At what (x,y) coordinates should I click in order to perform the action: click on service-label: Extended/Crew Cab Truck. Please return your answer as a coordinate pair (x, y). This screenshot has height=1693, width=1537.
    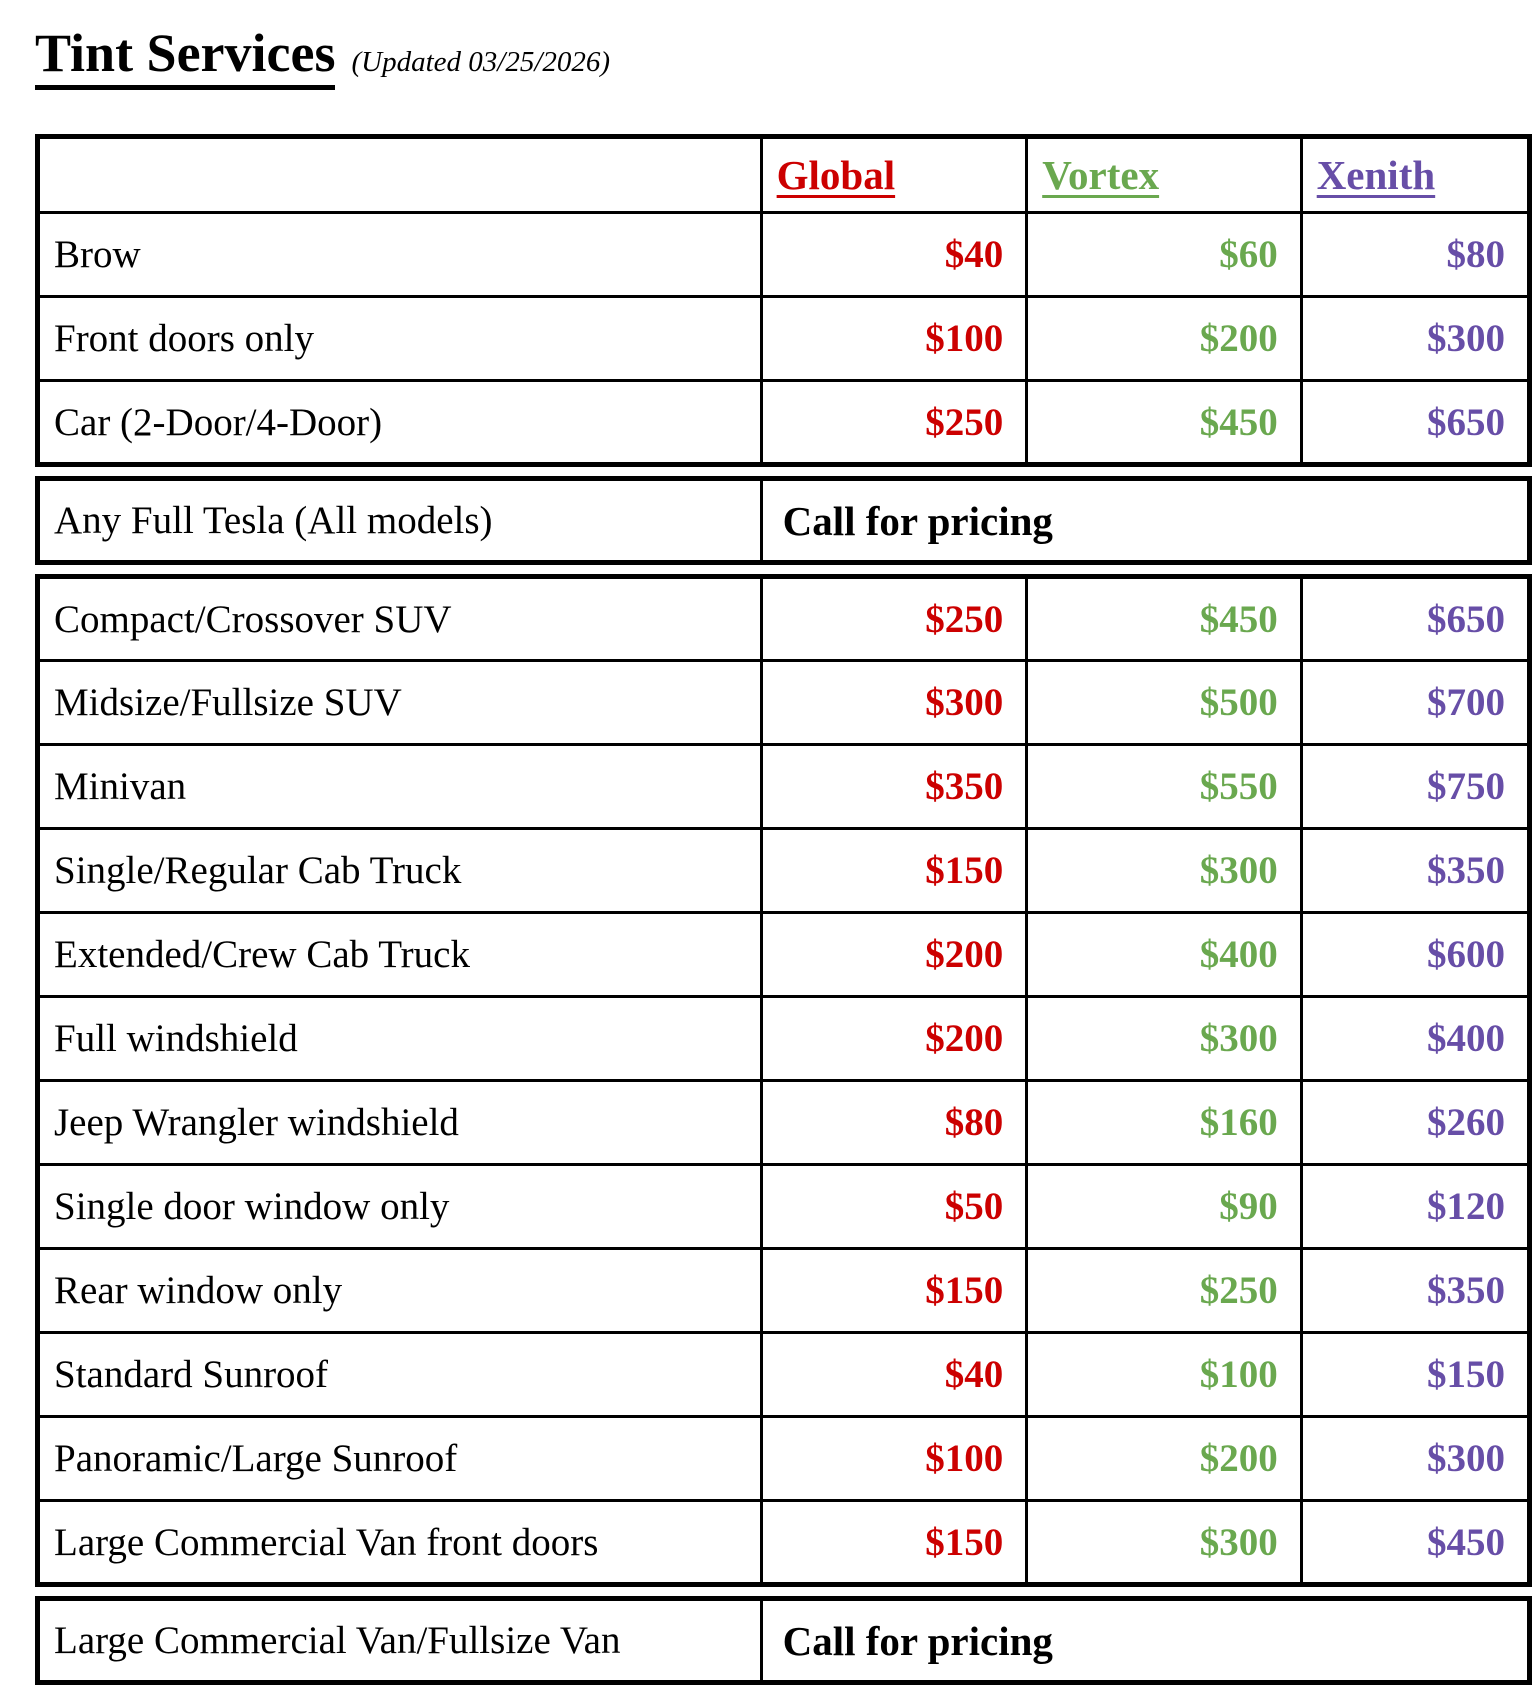
    Looking at the image, I should click on (399, 955).